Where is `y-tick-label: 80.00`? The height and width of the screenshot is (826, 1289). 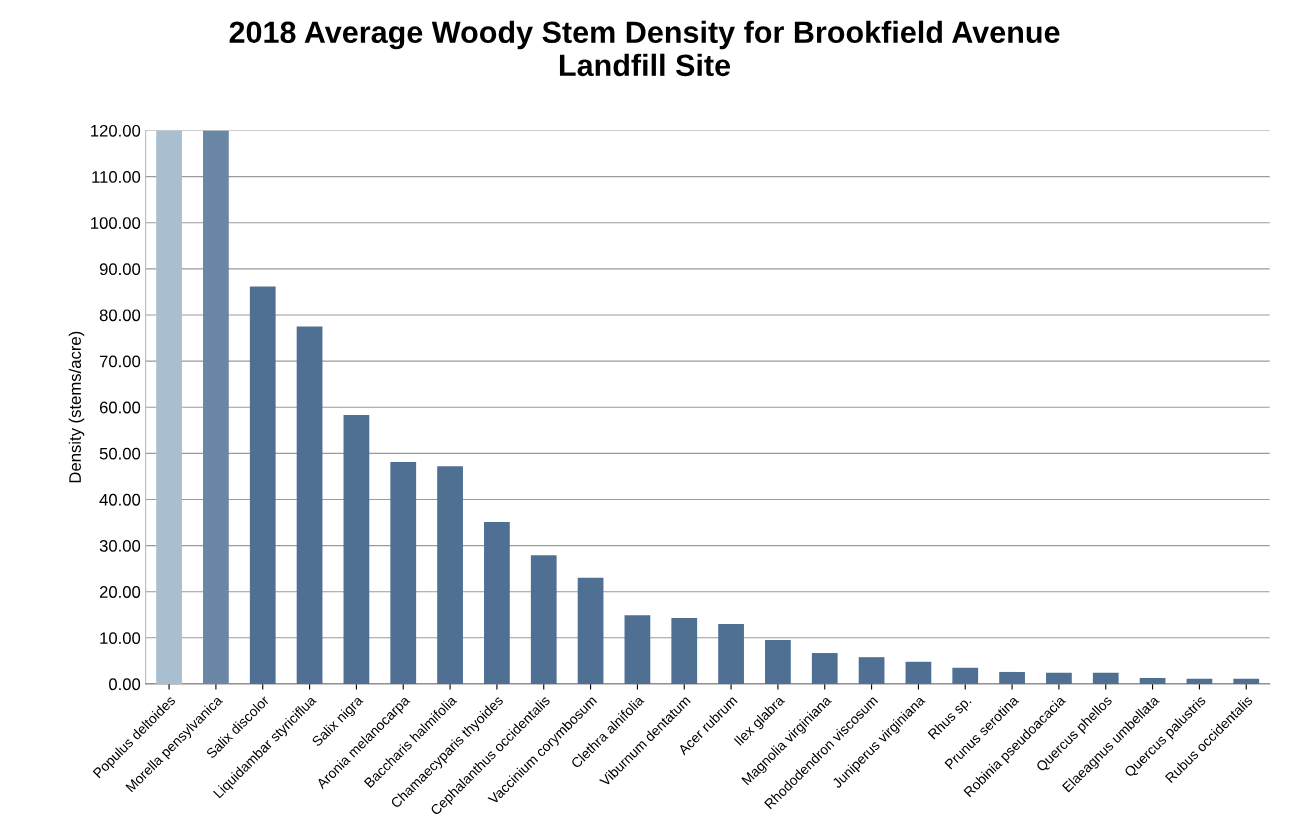
y-tick-label: 80.00 is located at coordinates (120, 315).